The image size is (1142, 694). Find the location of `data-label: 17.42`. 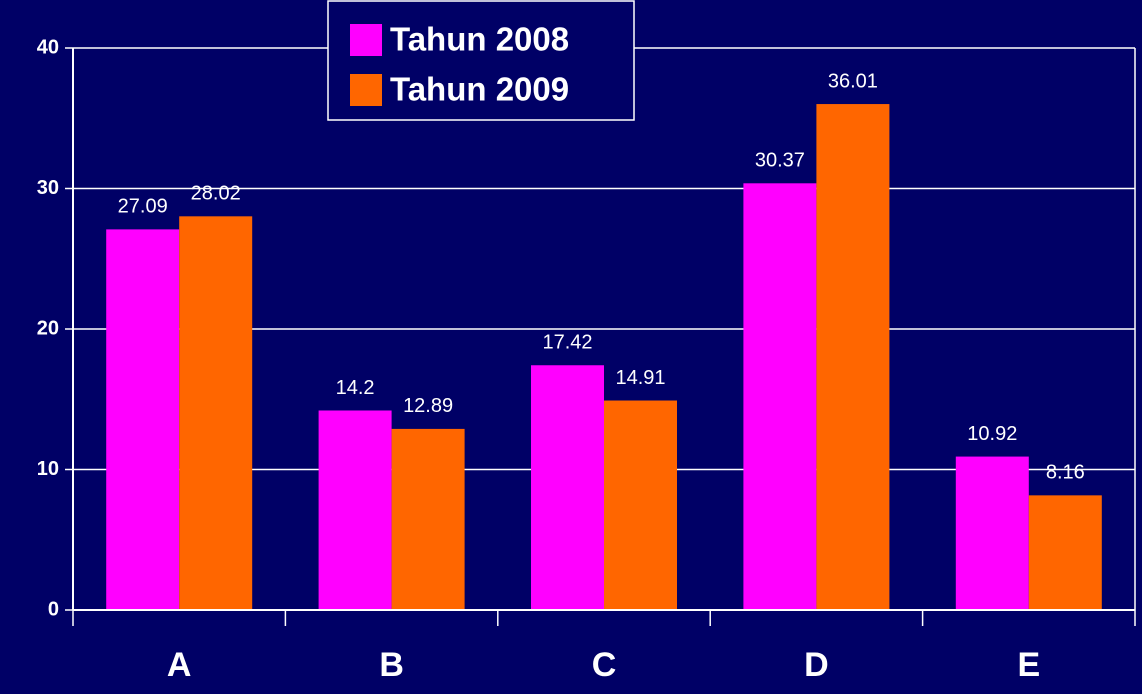

data-label: 17.42 is located at coordinates (567, 343).